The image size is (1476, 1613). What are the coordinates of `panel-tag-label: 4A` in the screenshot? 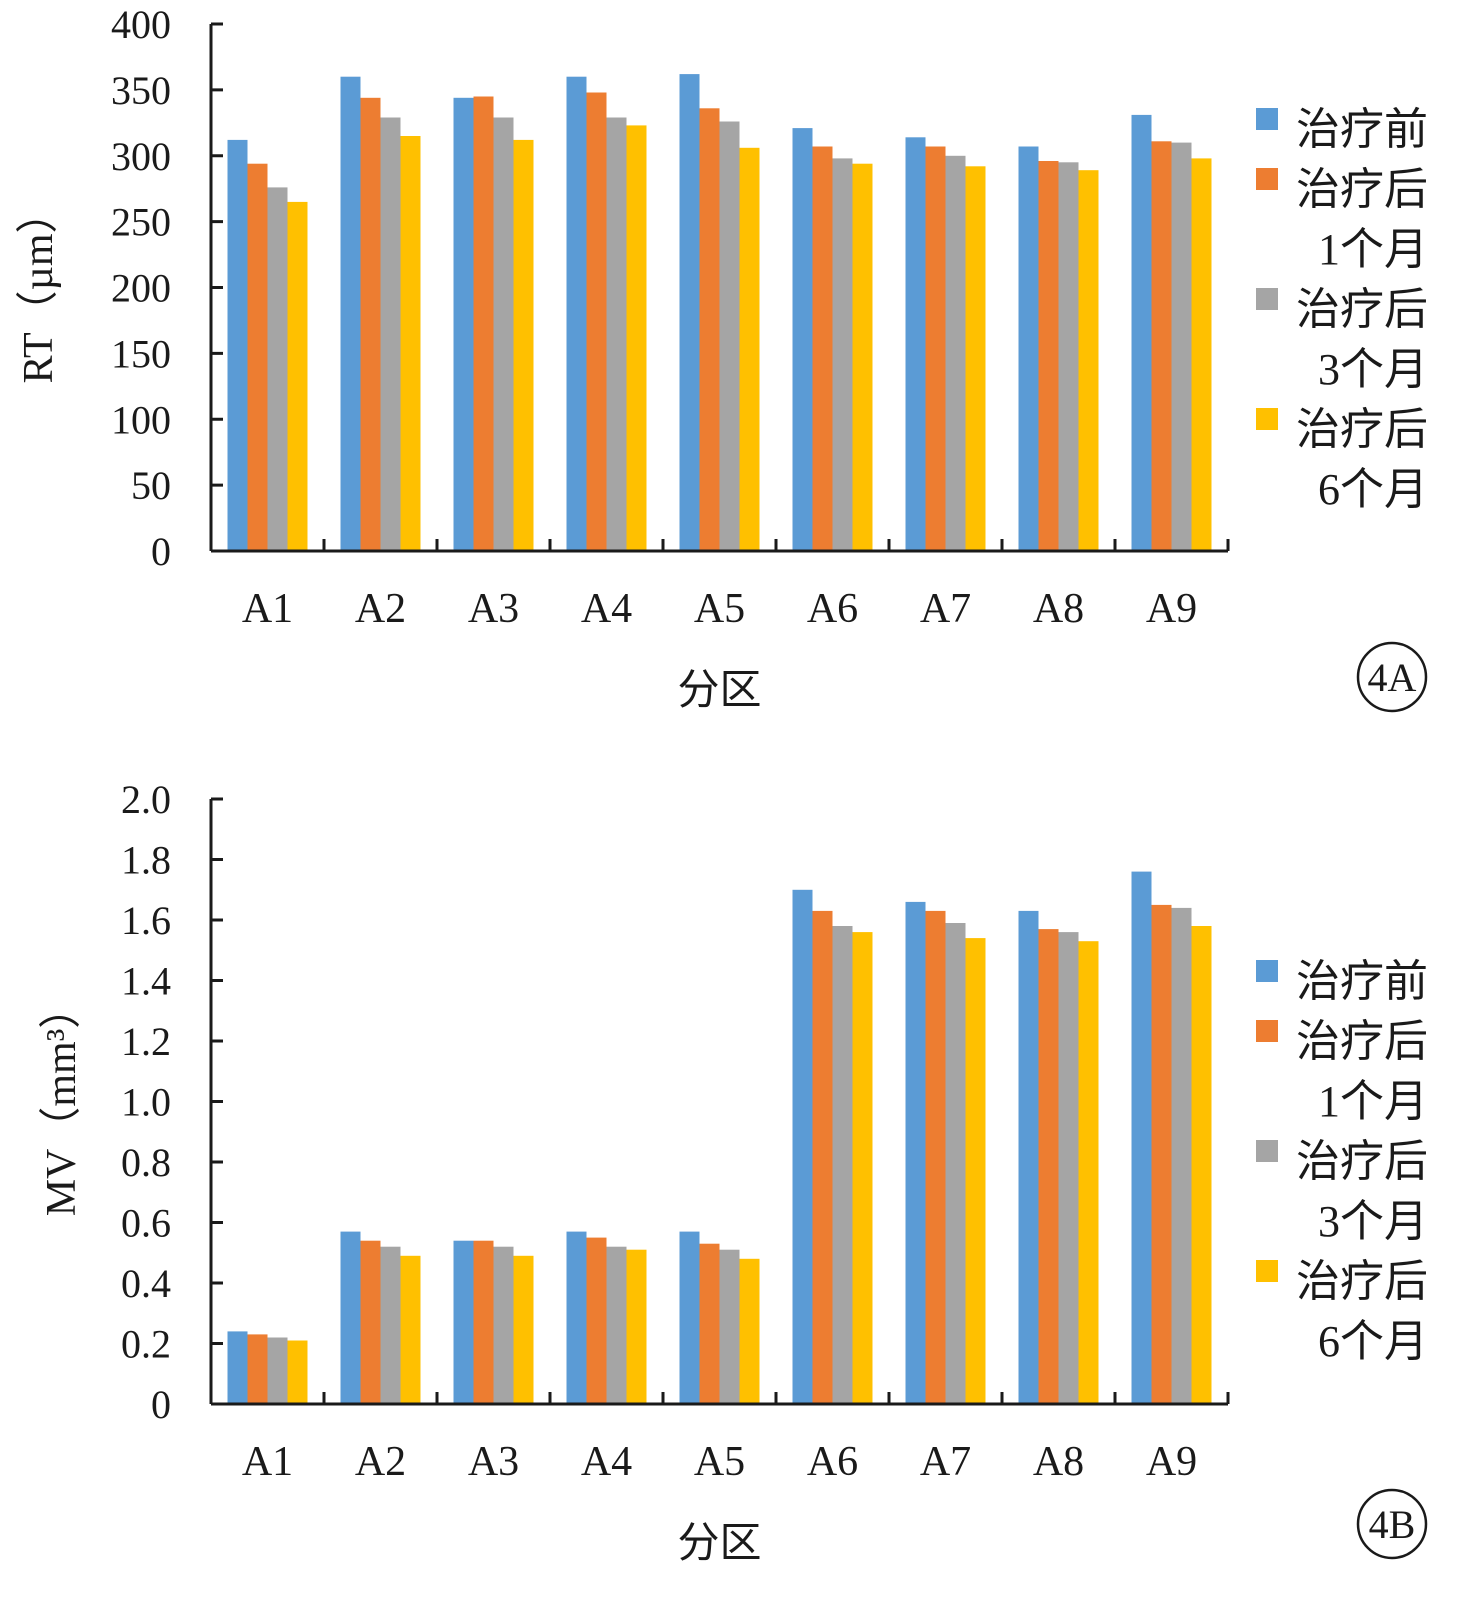 It's located at (1392, 677).